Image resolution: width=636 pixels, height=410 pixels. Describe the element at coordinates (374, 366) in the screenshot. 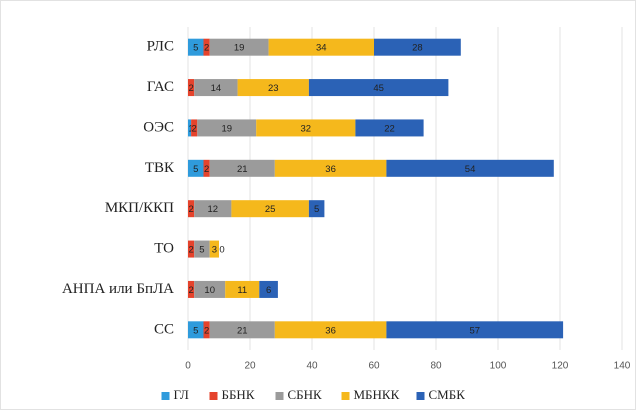

I see `x-tick-label: 60` at that location.